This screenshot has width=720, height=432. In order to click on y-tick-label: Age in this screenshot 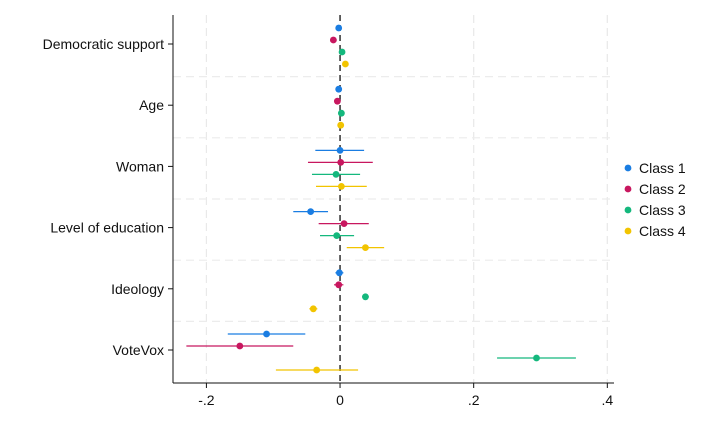, I will do `click(151, 105)`.